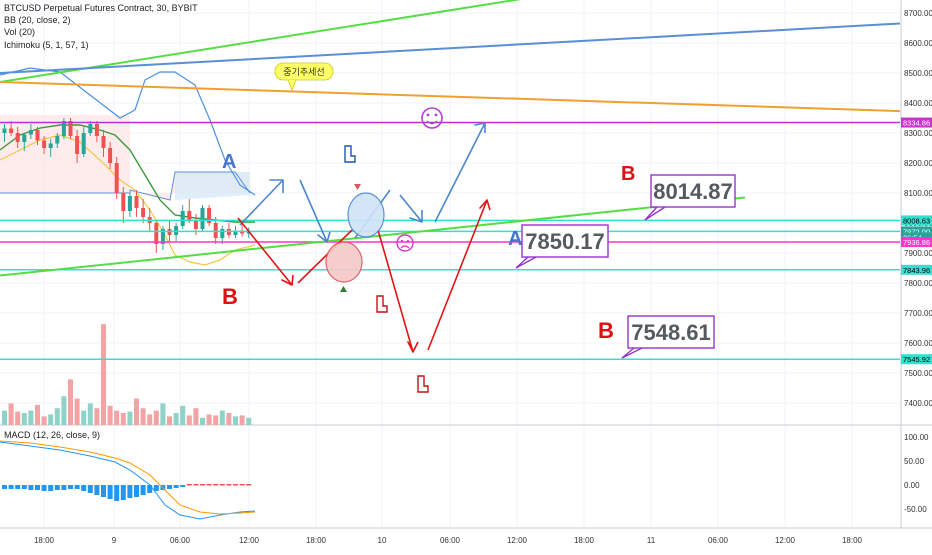 Image resolution: width=932 pixels, height=555 pixels. What do you see at coordinates (693, 191) in the screenshot?
I see `callout-label: 8014.87` at bounding box center [693, 191].